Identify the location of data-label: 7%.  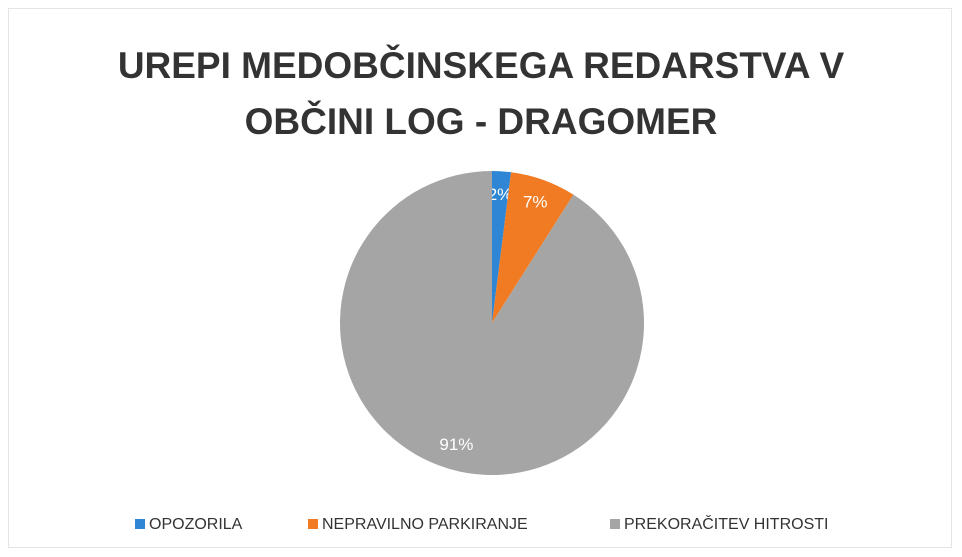
(535, 201).